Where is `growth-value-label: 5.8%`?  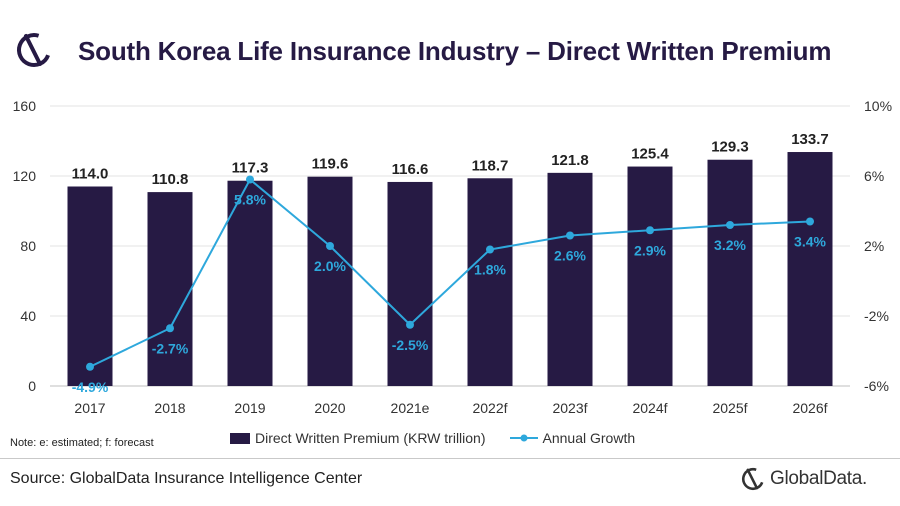 growth-value-label: 5.8% is located at coordinates (250, 200).